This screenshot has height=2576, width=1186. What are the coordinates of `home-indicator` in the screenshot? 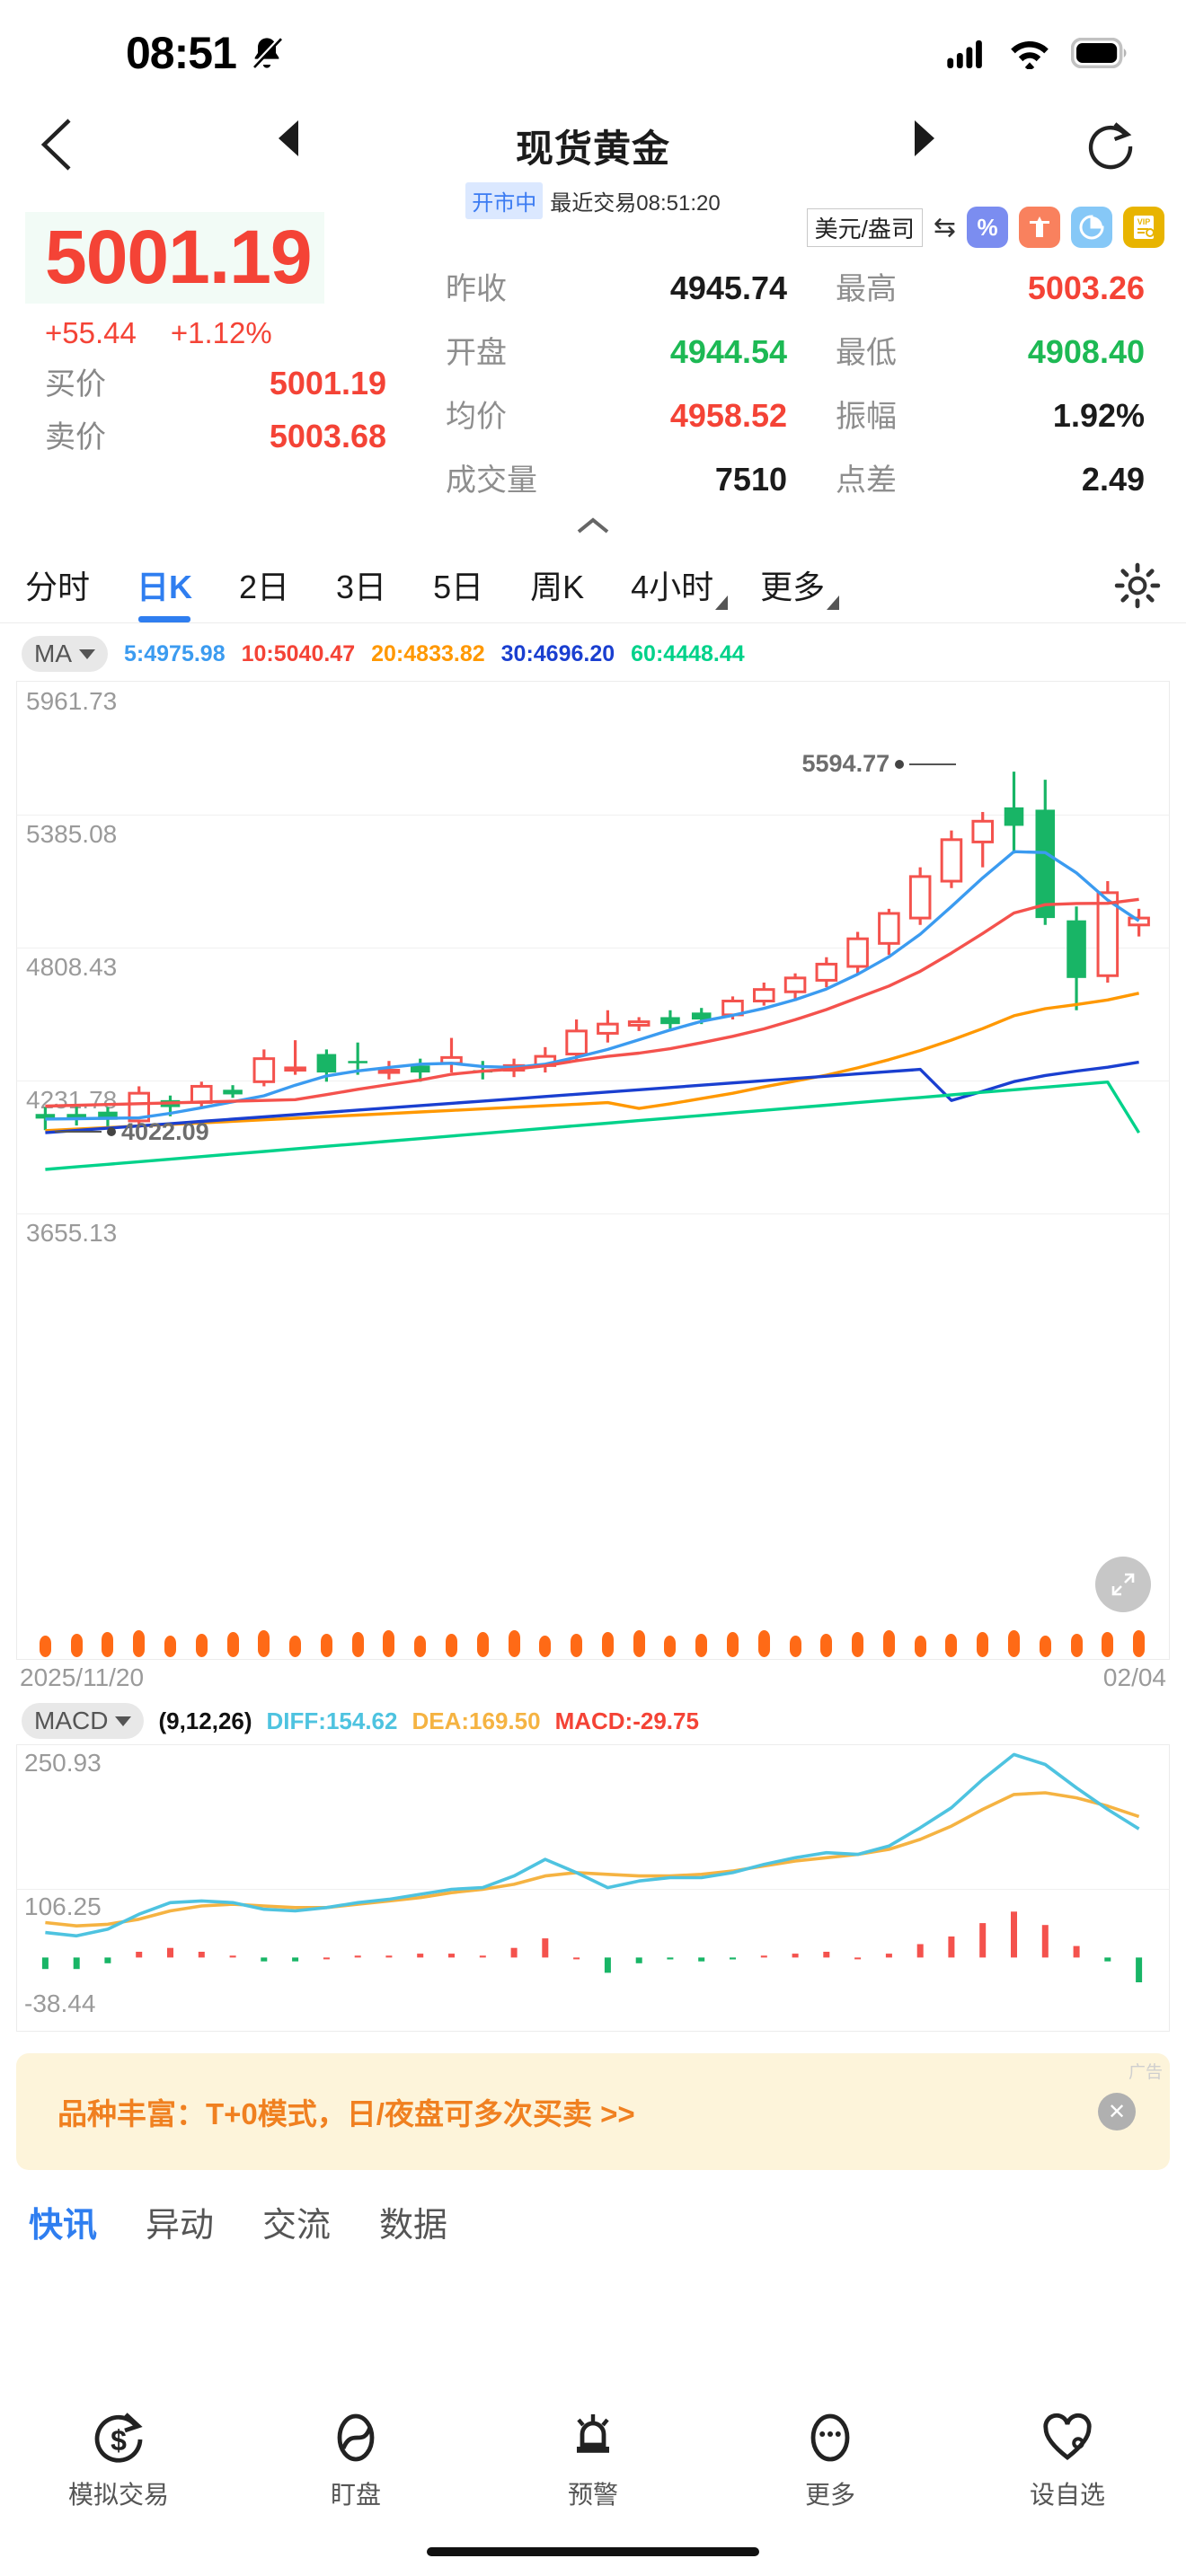 It's located at (593, 2551).